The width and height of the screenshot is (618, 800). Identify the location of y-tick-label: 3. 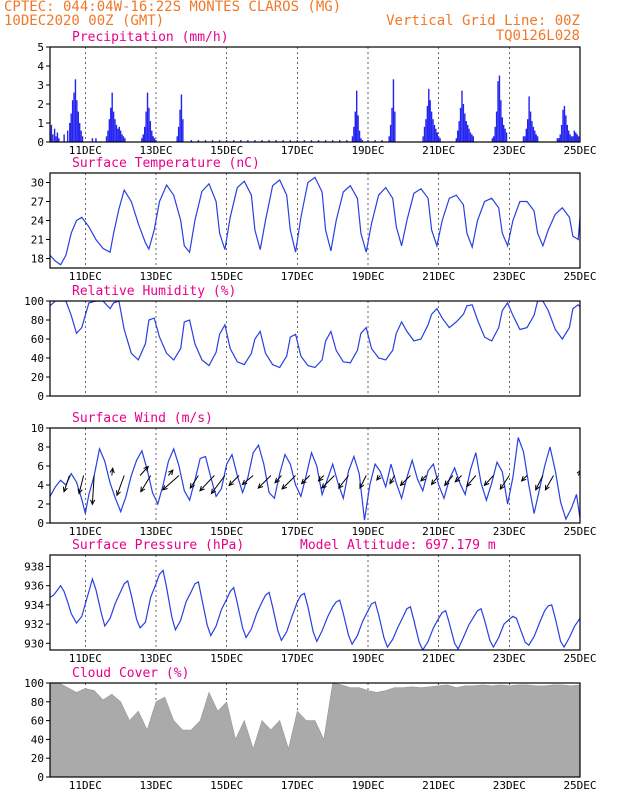
(40, 85).